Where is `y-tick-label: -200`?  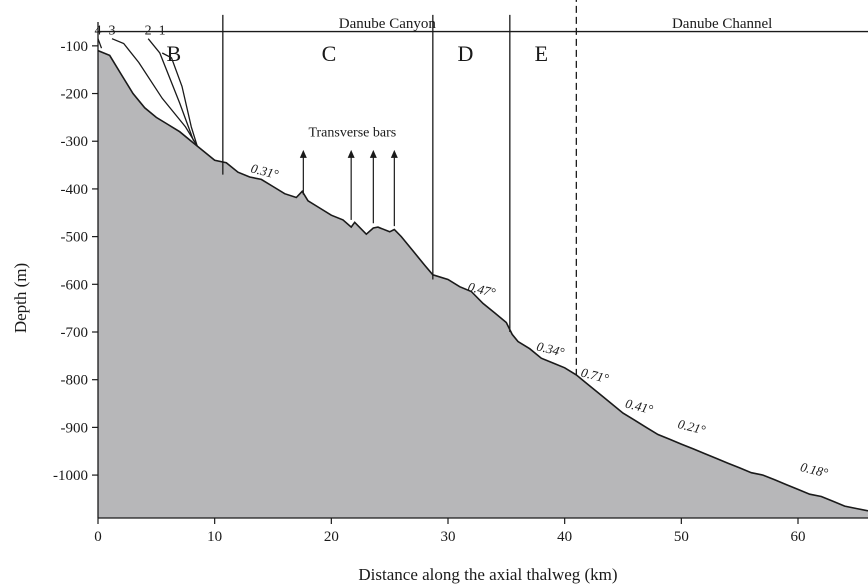 y-tick-label: -200 is located at coordinates (75, 95).